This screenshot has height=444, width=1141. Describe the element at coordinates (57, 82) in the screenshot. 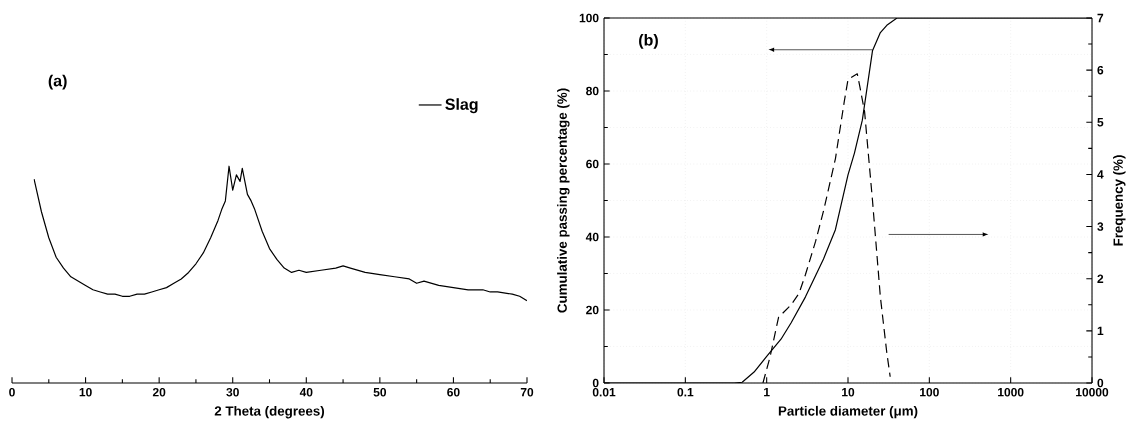

I see `text: (a)` at that location.